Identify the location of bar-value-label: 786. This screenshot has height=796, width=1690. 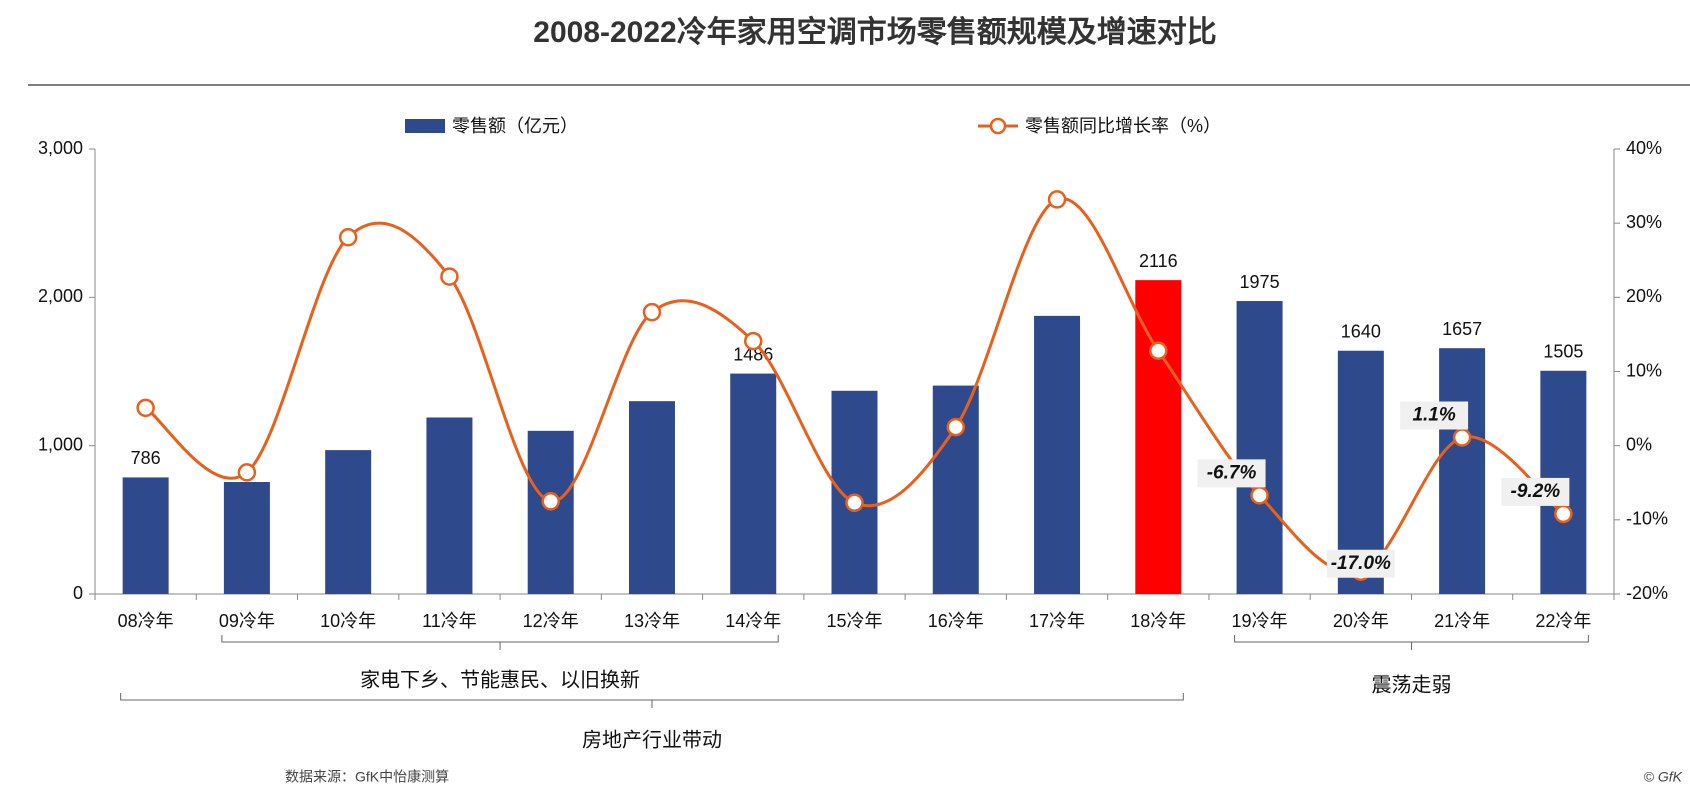
(146, 458).